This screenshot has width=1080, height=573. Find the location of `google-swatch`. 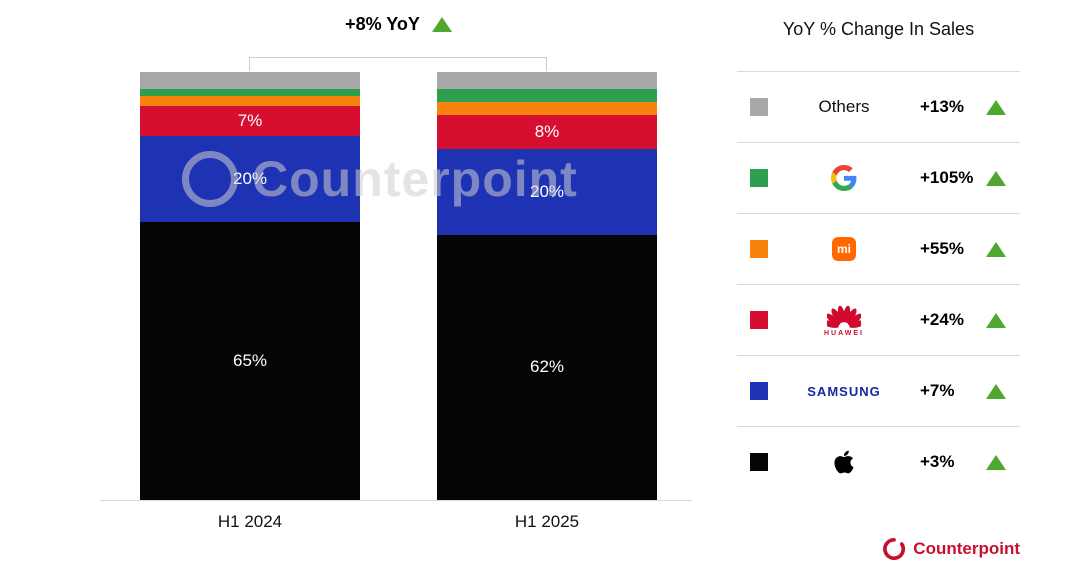

google-swatch is located at coordinates (759, 178).